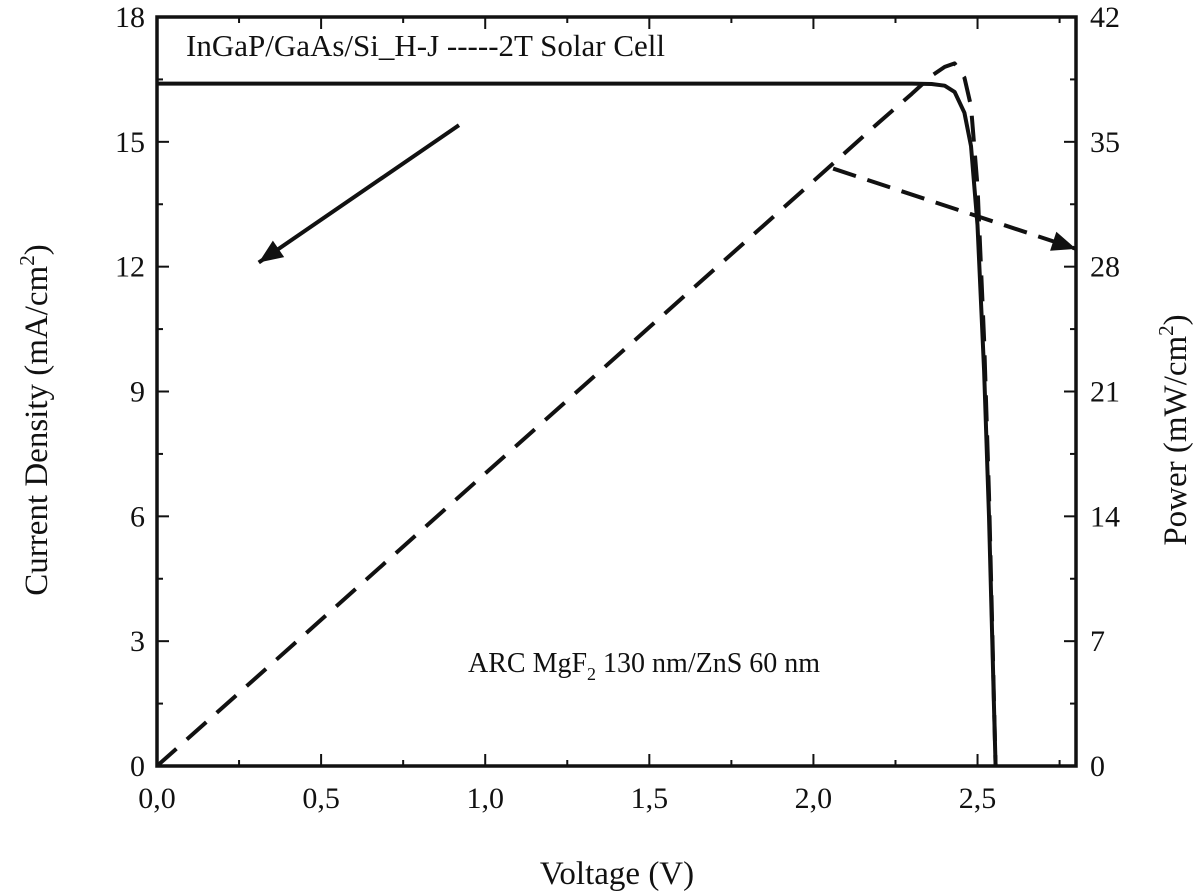 Image resolution: width=1200 pixels, height=894 pixels. What do you see at coordinates (157, 798) in the screenshot?
I see `x-tick-label: 0,0` at bounding box center [157, 798].